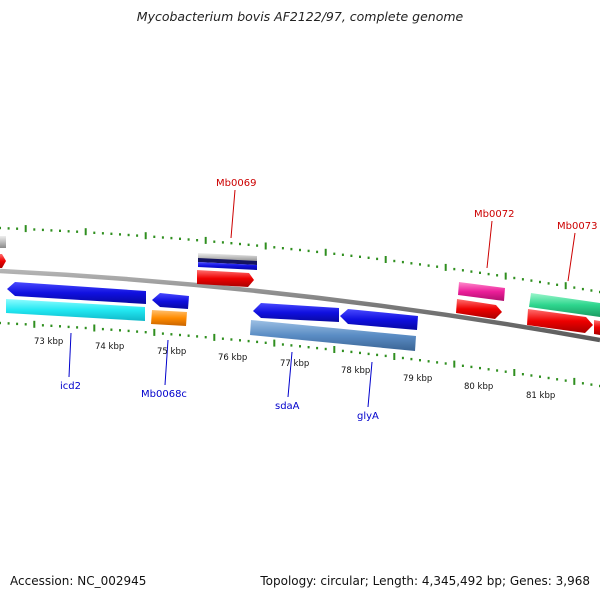  What do you see at coordinates (479, 309) in the screenshot?
I see `gene-arrow-mb0072` at bounding box center [479, 309].